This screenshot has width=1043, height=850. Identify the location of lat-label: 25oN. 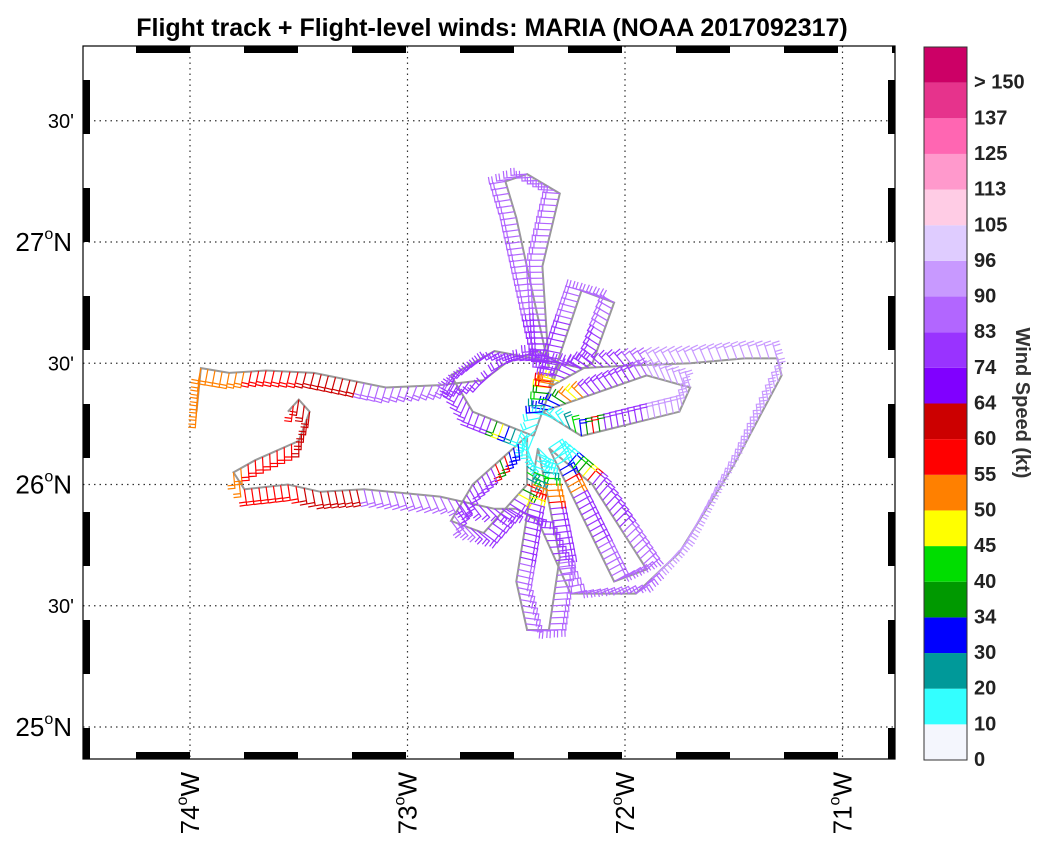
(43, 726).